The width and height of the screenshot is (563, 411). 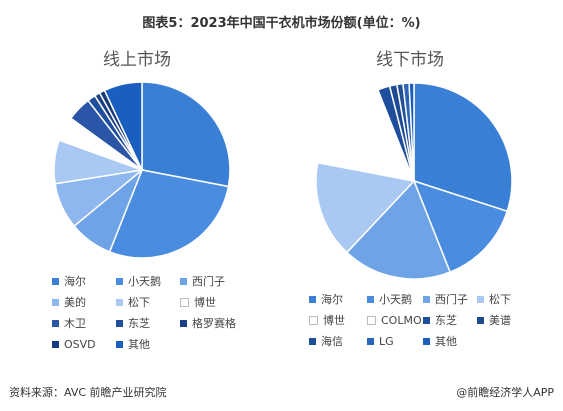 What do you see at coordinates (281, 23) in the screenshot?
I see `figure-title: 图表5：2023年中国干衣机市场份额(单位：%)` at bounding box center [281, 23].